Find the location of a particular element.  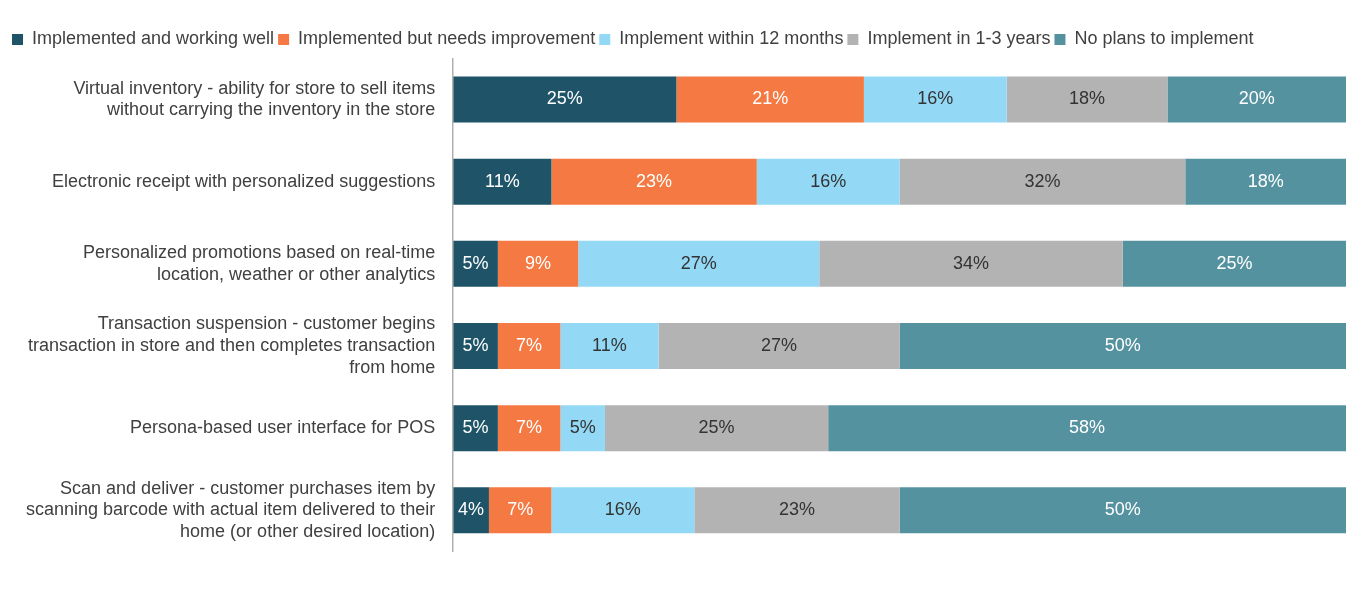

data-label: 34% is located at coordinates (971, 262).